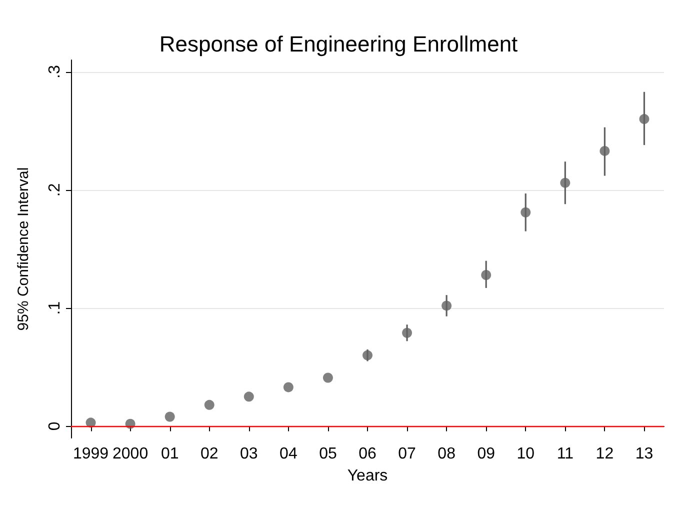 Image resolution: width=677 pixels, height=511 pixels. Describe the element at coordinates (565, 454) in the screenshot. I see `x-tick-label: 11` at that location.